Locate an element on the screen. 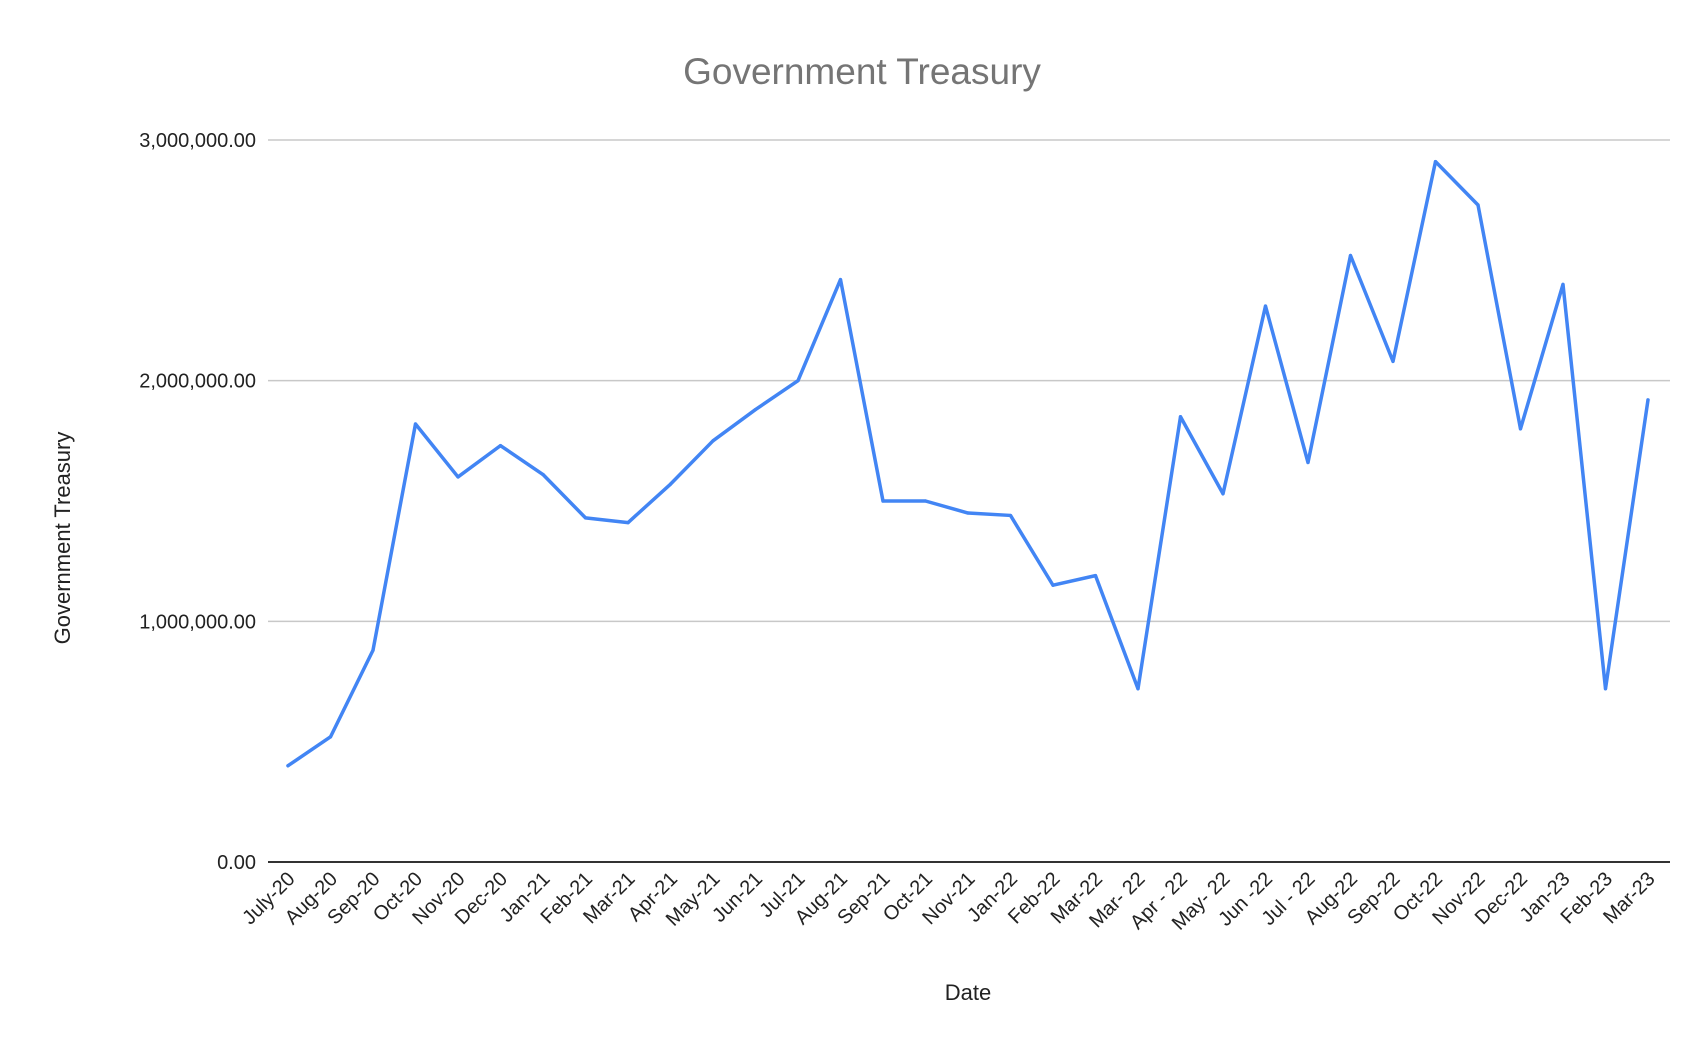  y-axis-ticks: 0.00 1,000,000.00 2,000,000.00 3,000,000.00 is located at coordinates (197, 502).